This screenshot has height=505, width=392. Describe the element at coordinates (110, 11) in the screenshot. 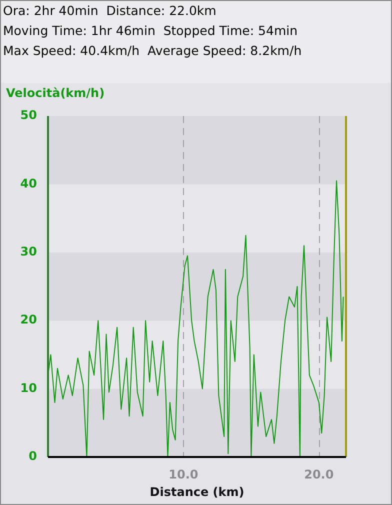

I see `chart-title: Ora: 2hr 40min Distance: 22.0km` at that location.